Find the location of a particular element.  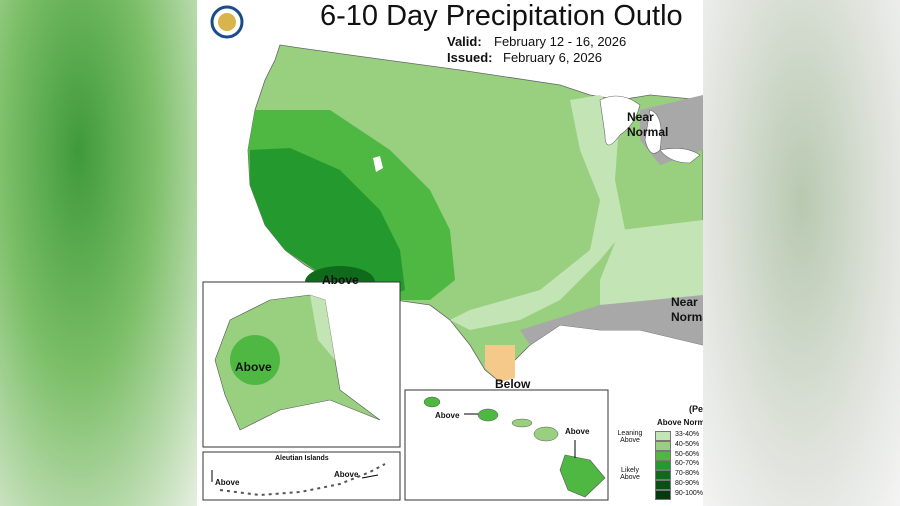

issued-label: Issued: is located at coordinates (470, 57).